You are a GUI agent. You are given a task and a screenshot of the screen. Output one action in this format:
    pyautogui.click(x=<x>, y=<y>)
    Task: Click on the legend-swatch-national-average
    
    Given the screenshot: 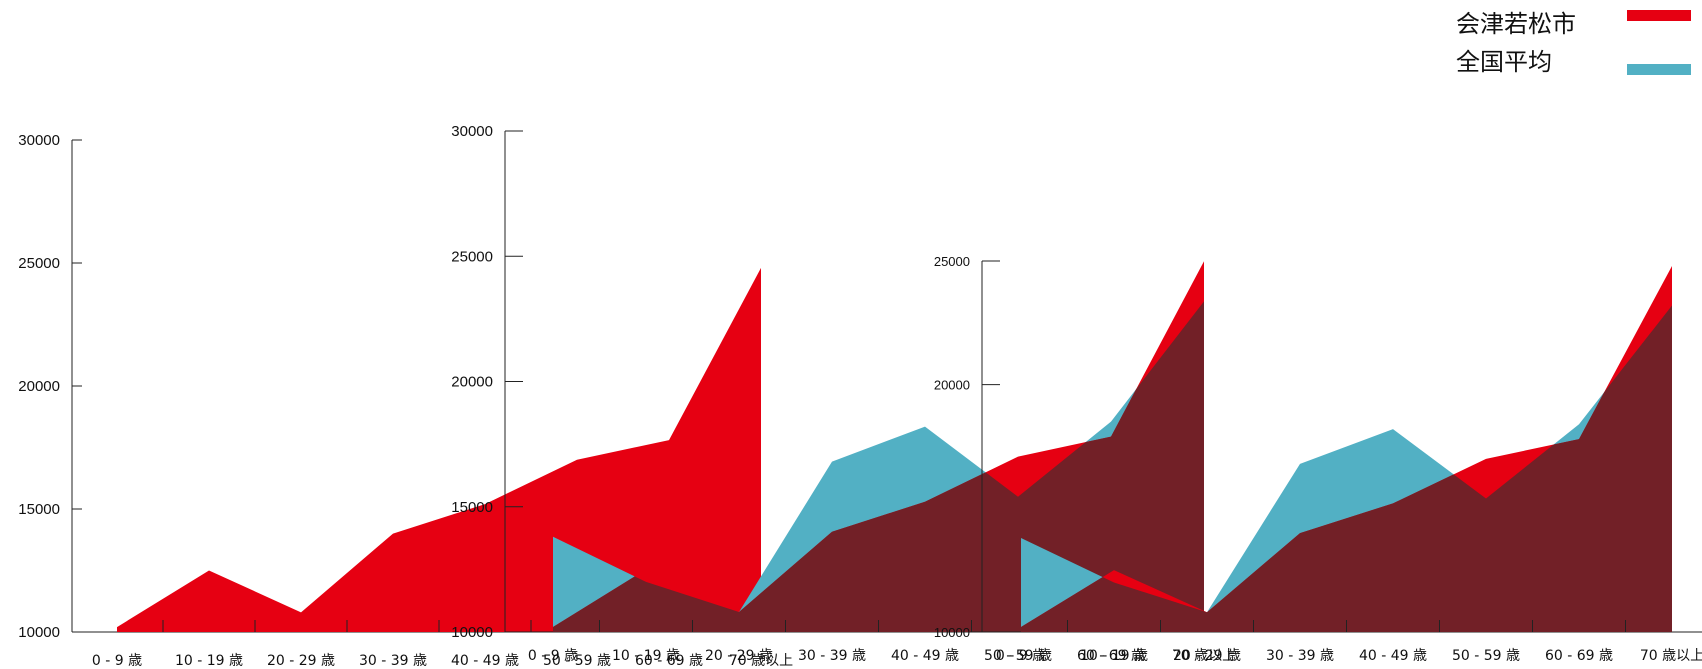 What is the action you would take?
    pyautogui.click(x=1659, y=69)
    